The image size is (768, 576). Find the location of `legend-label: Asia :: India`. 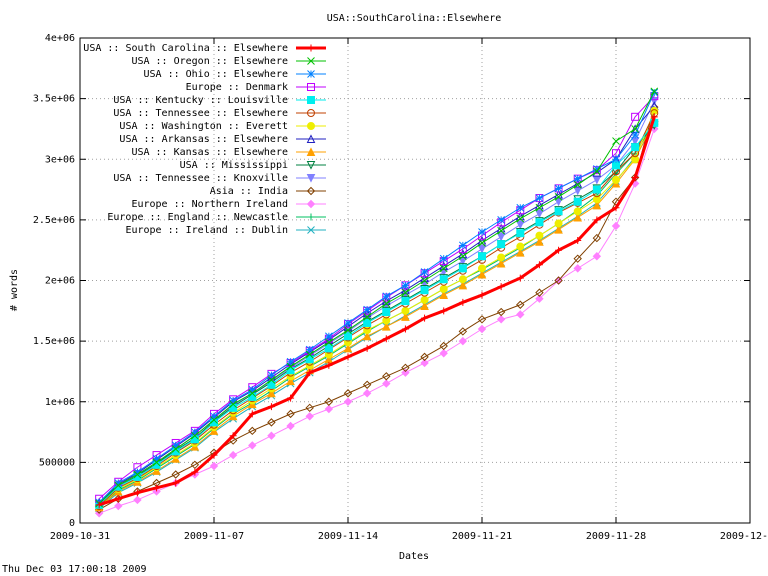

legend-label: Asia :: India is located at coordinates (249, 191).